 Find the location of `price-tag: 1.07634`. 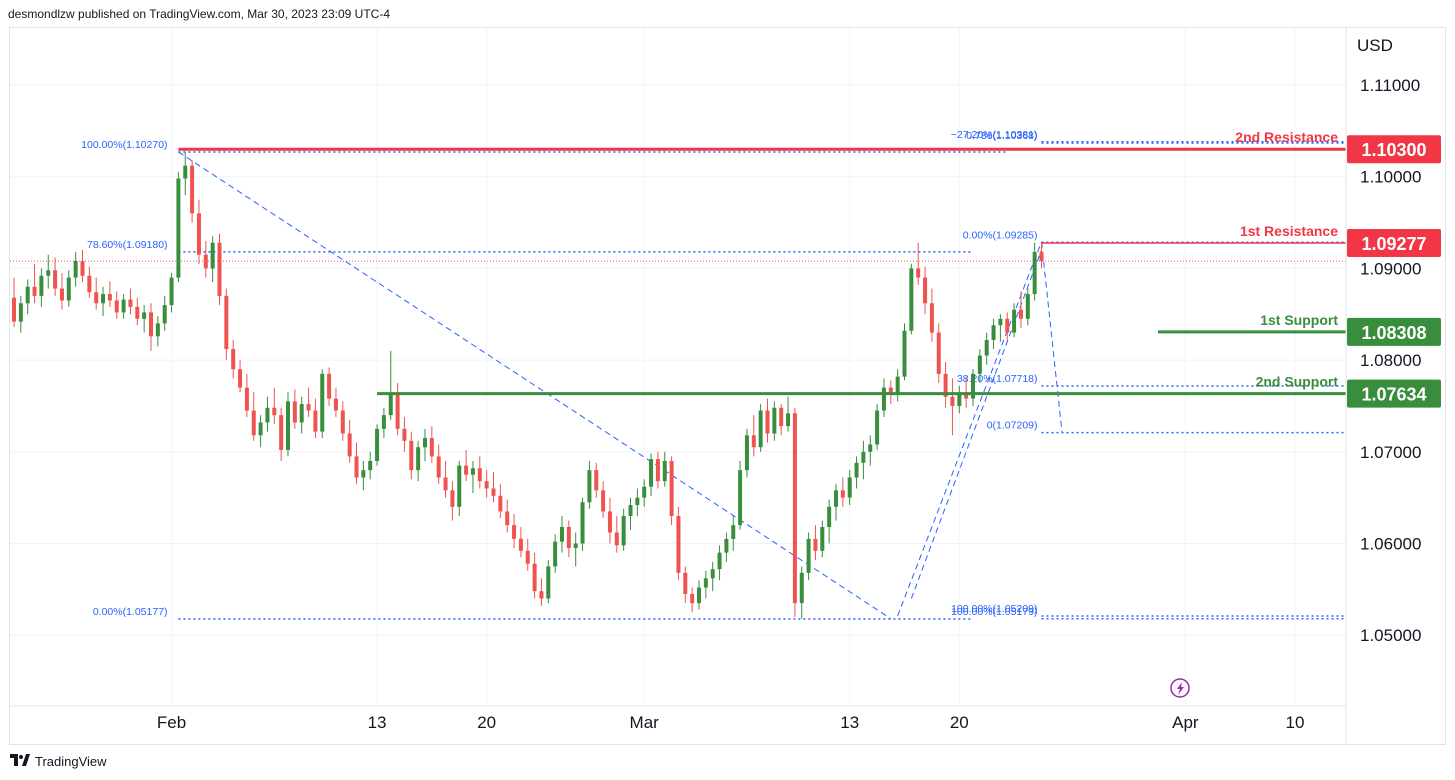

price-tag: 1.07634 is located at coordinates (1394, 393).